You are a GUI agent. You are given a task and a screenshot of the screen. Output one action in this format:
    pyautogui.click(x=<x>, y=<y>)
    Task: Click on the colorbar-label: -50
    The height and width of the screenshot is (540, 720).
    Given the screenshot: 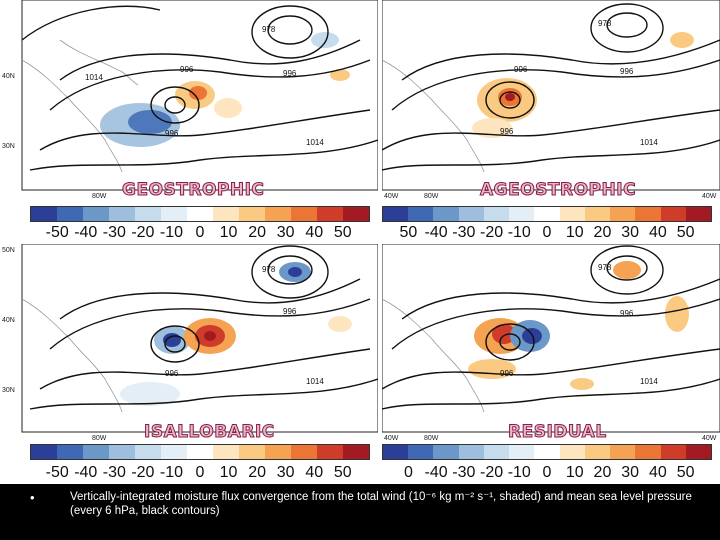 What is the action you would take?
    pyautogui.click(x=57, y=232)
    